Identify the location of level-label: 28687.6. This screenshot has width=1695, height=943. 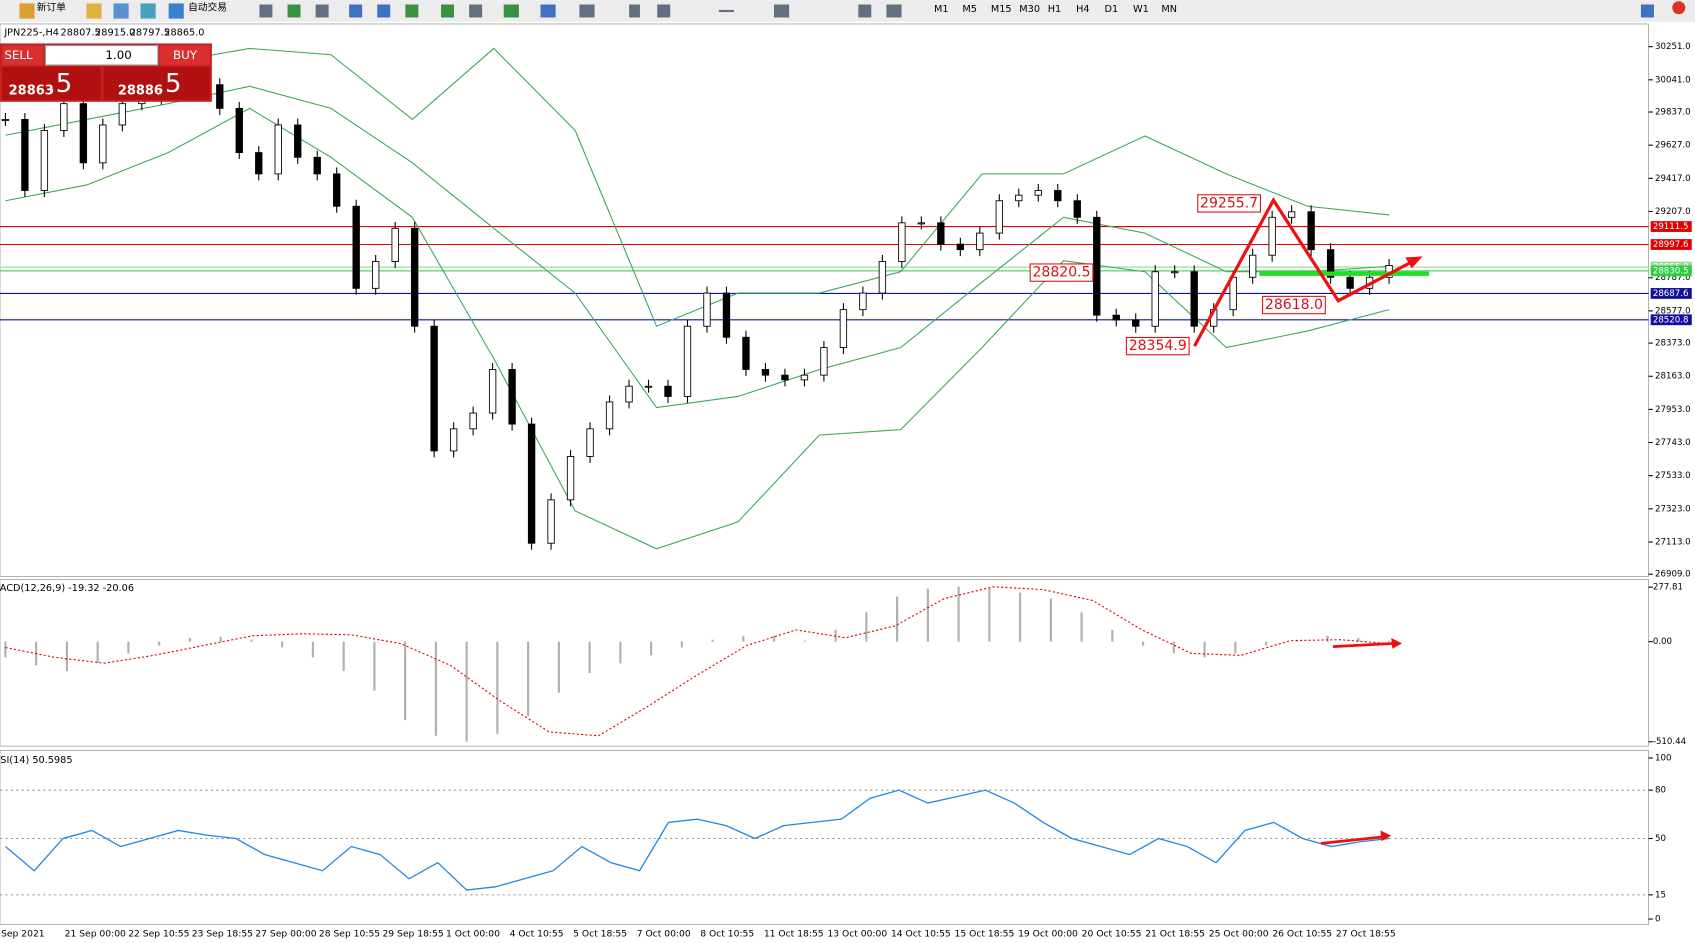
(1671, 294).